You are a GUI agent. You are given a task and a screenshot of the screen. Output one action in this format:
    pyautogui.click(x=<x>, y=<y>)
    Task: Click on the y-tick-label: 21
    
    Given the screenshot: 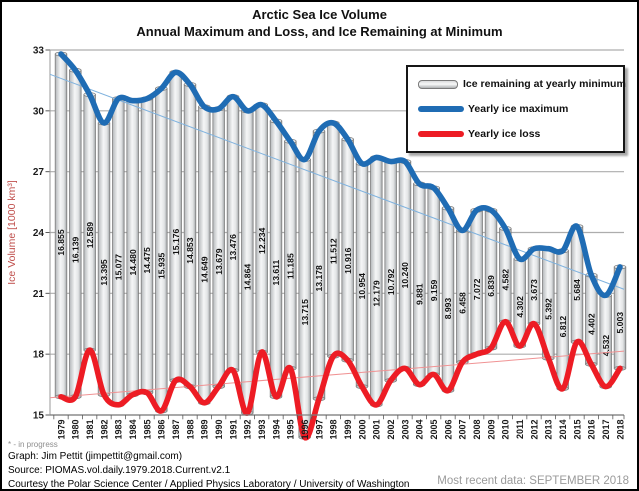 What is the action you would take?
    pyautogui.click(x=39, y=294)
    